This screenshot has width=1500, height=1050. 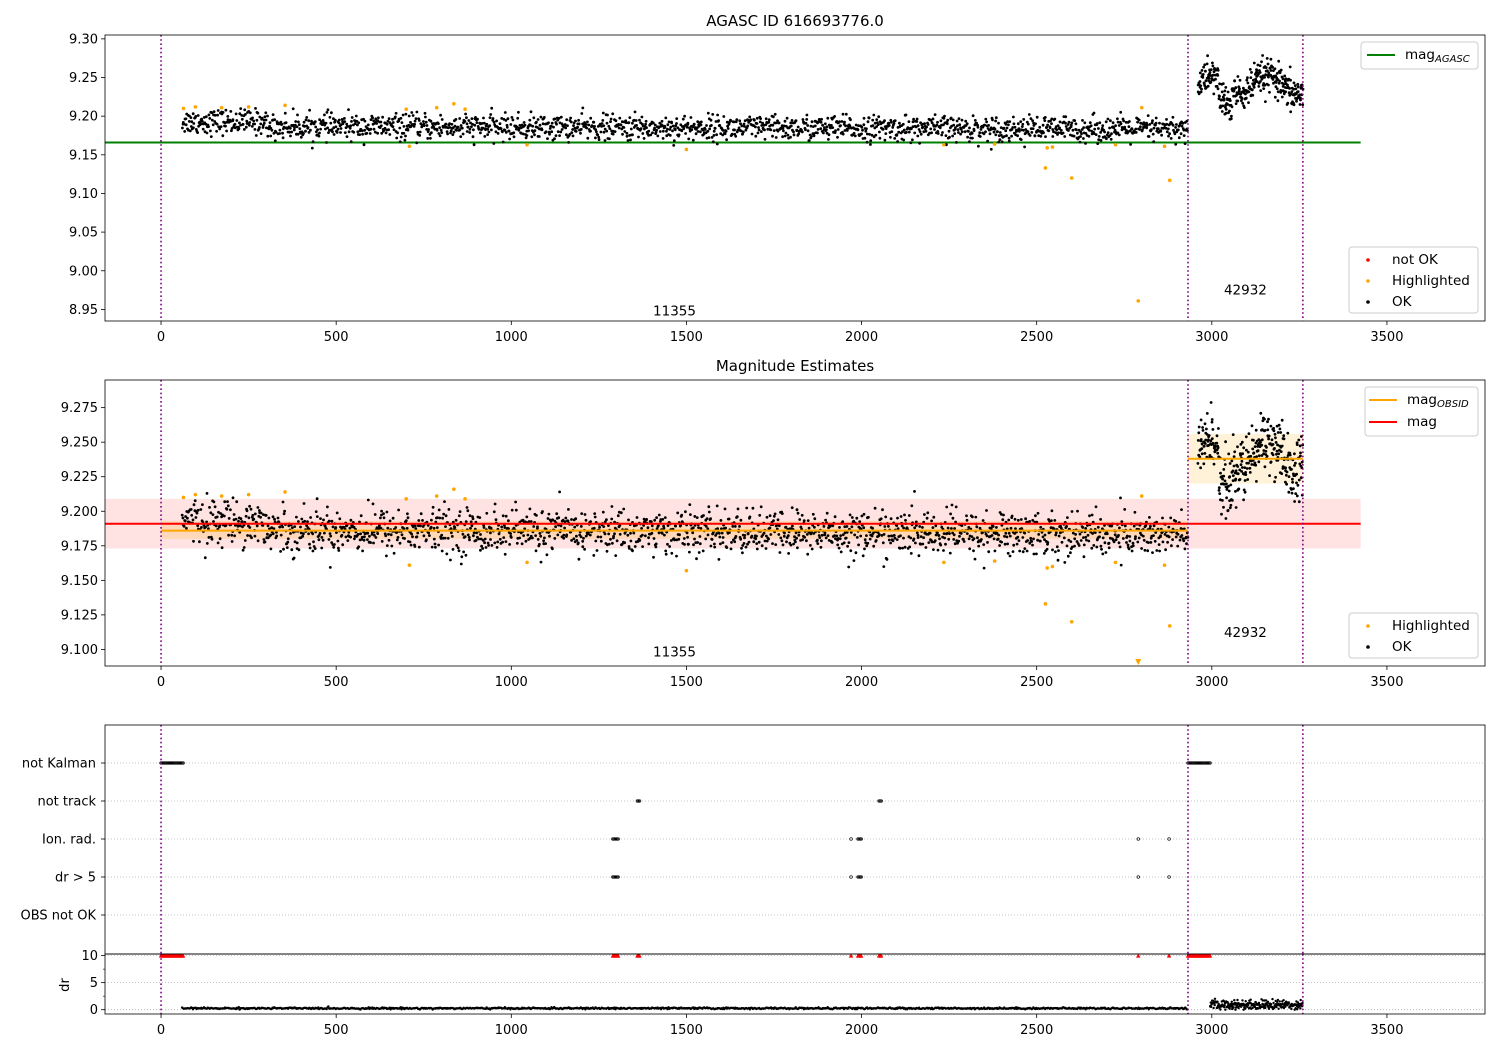 What do you see at coordinates (400, 1007) in the screenshot?
I see `dr-point` at bounding box center [400, 1007].